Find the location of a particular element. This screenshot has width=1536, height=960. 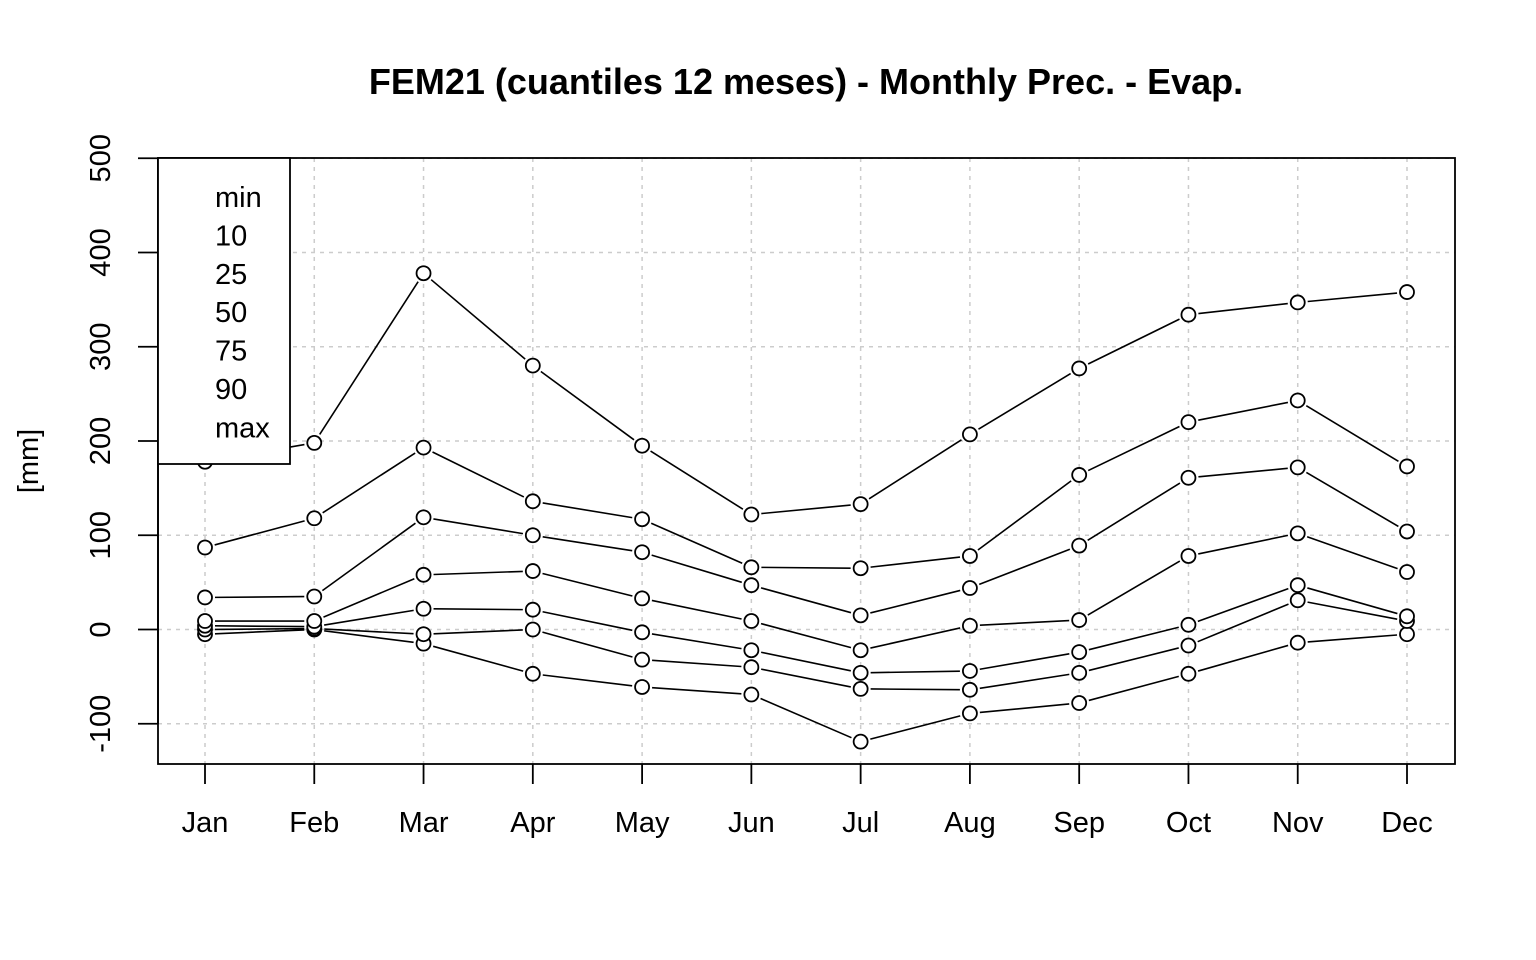

x-tick-label: May is located at coordinates (642, 823).